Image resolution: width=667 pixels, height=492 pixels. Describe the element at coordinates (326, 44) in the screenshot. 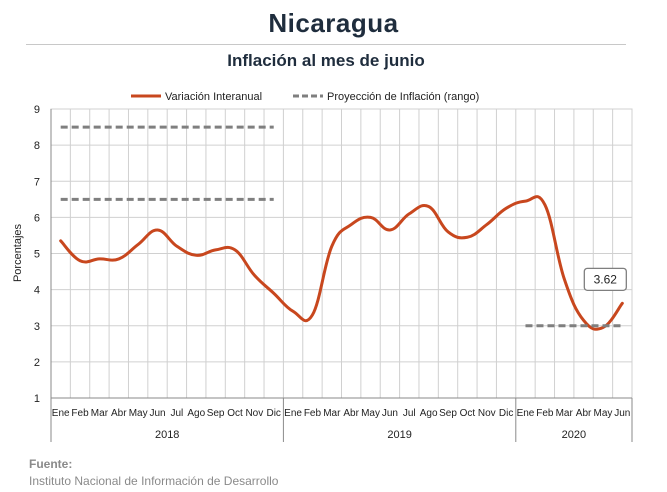

I see `title-divider` at that location.